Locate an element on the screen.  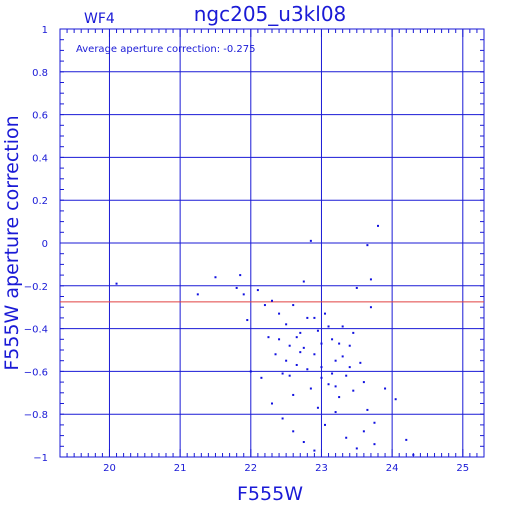
y-tick-label: 0.6 is located at coordinates (40, 116).